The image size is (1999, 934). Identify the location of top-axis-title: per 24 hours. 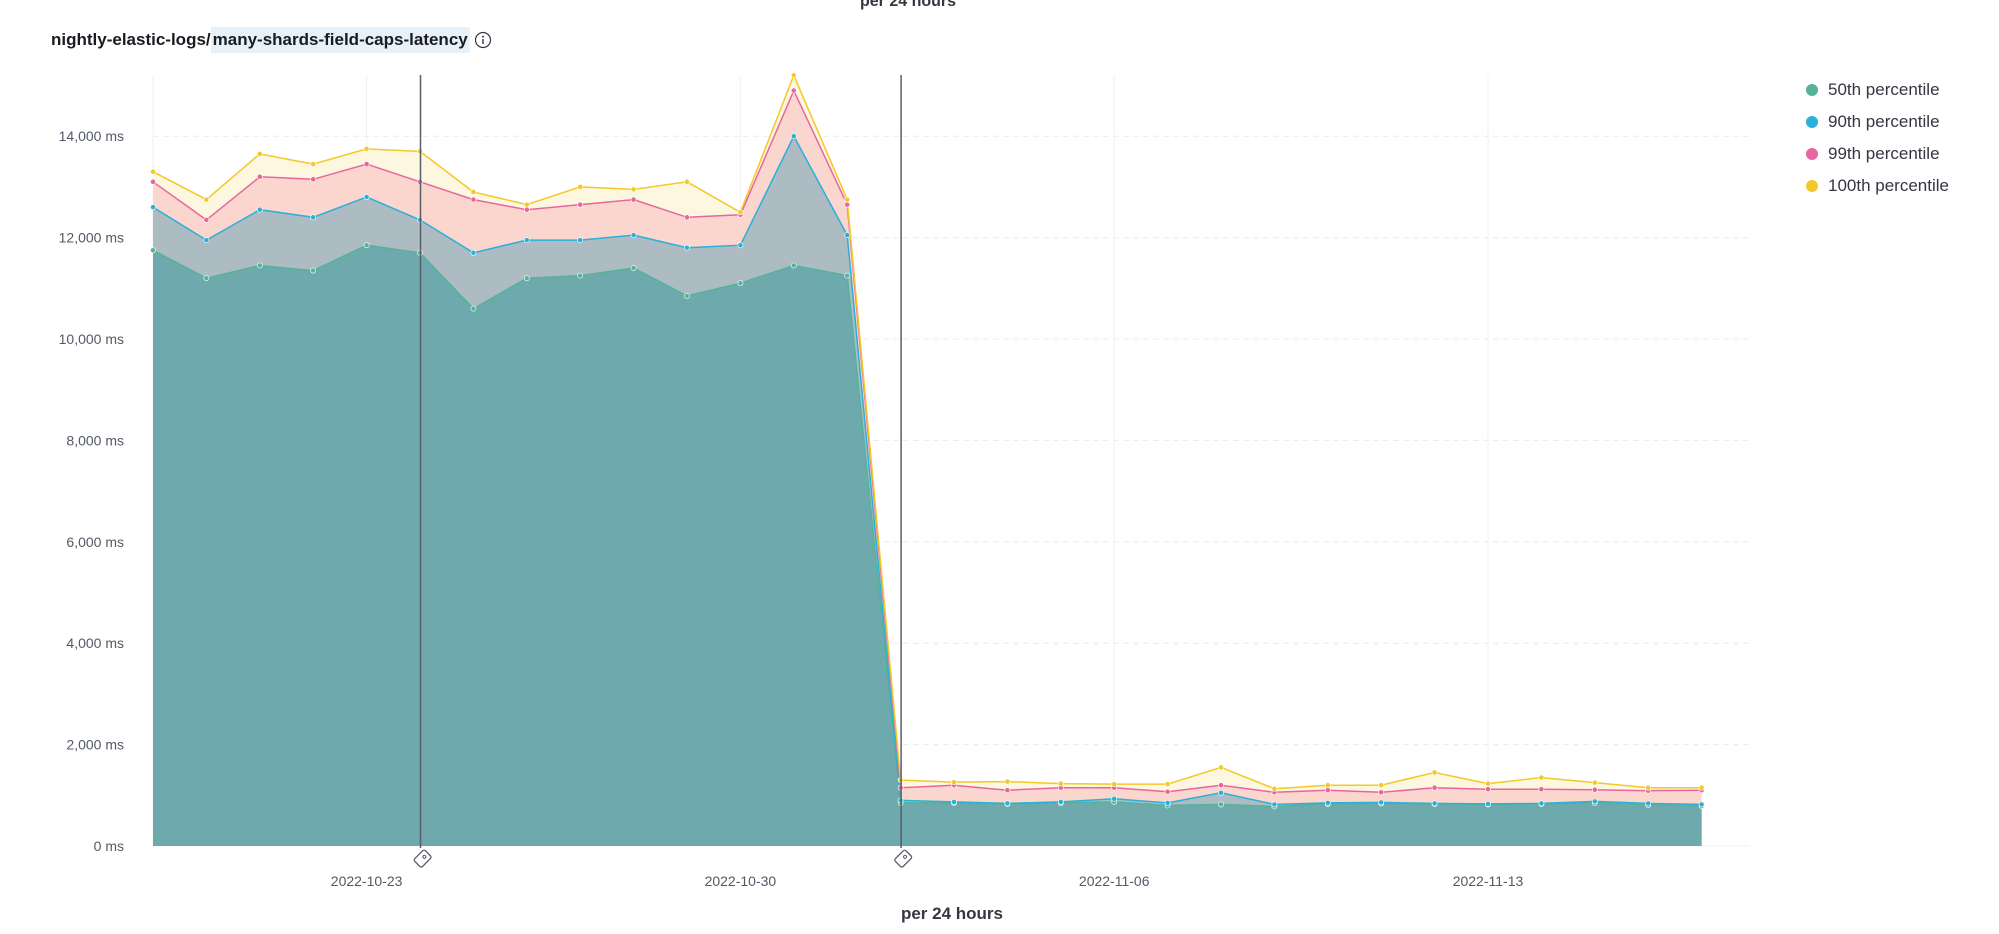
(908, 5).